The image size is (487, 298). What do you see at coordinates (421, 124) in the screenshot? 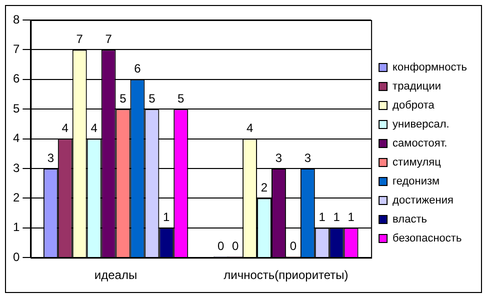
I see `legend-label: универсал.` at bounding box center [421, 124].